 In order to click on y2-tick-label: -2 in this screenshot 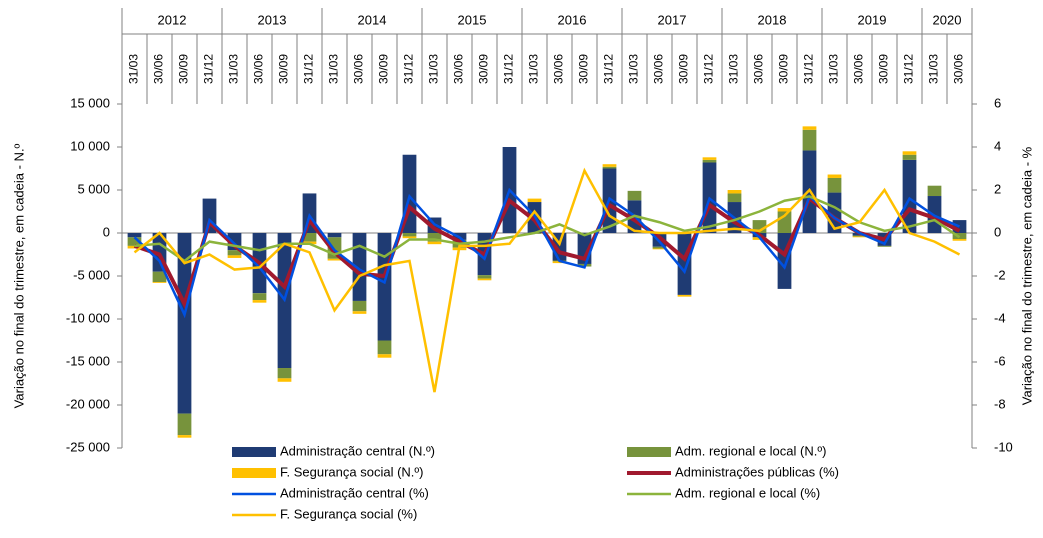, I will do `click(1000, 274)`.